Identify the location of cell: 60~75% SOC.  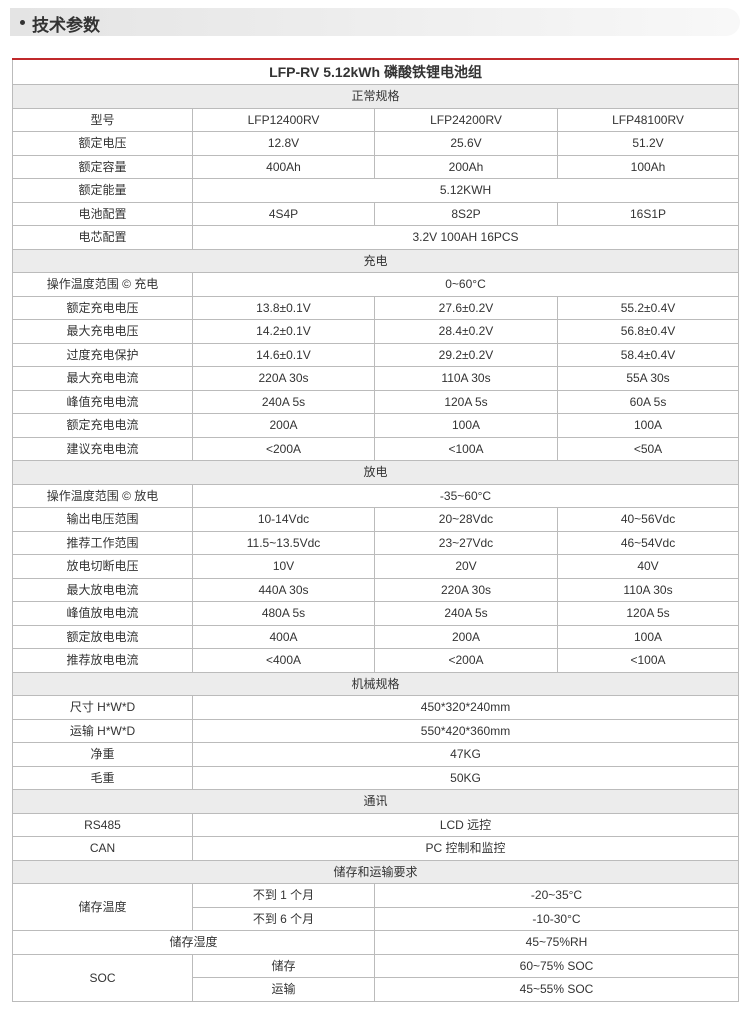
(556, 965).